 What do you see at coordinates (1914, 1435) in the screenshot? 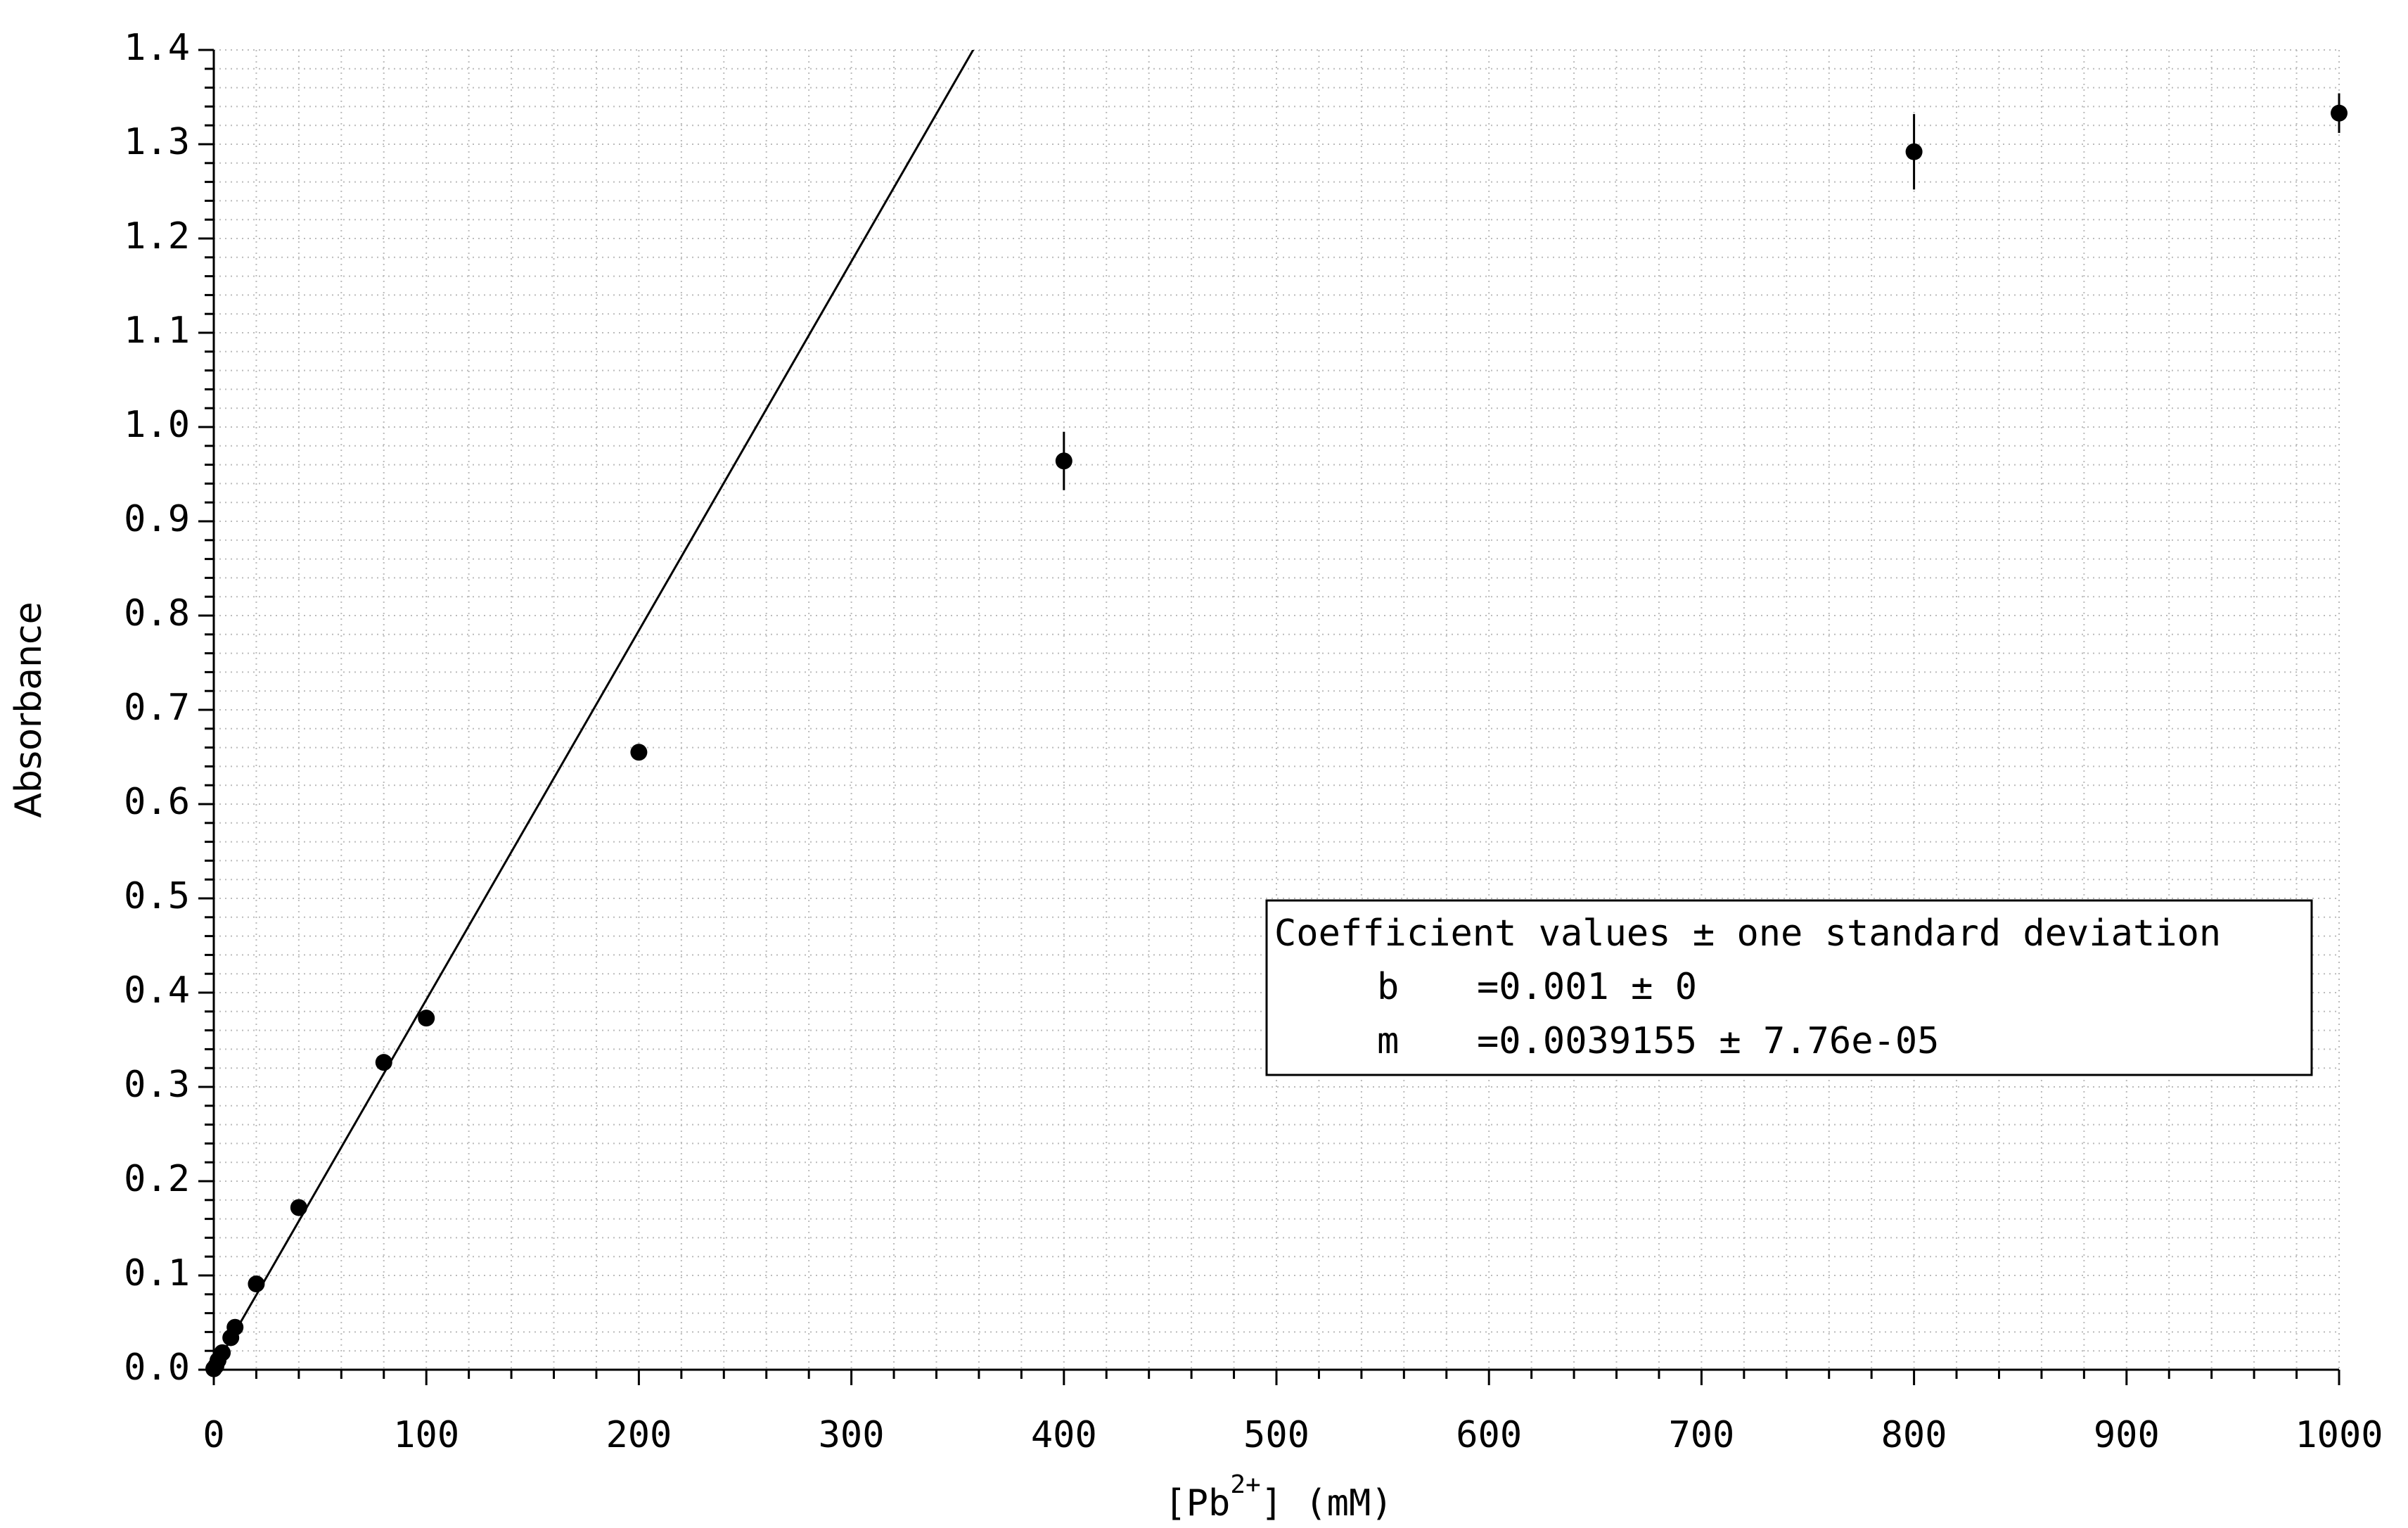
I see `x-tick-label: 800` at bounding box center [1914, 1435].